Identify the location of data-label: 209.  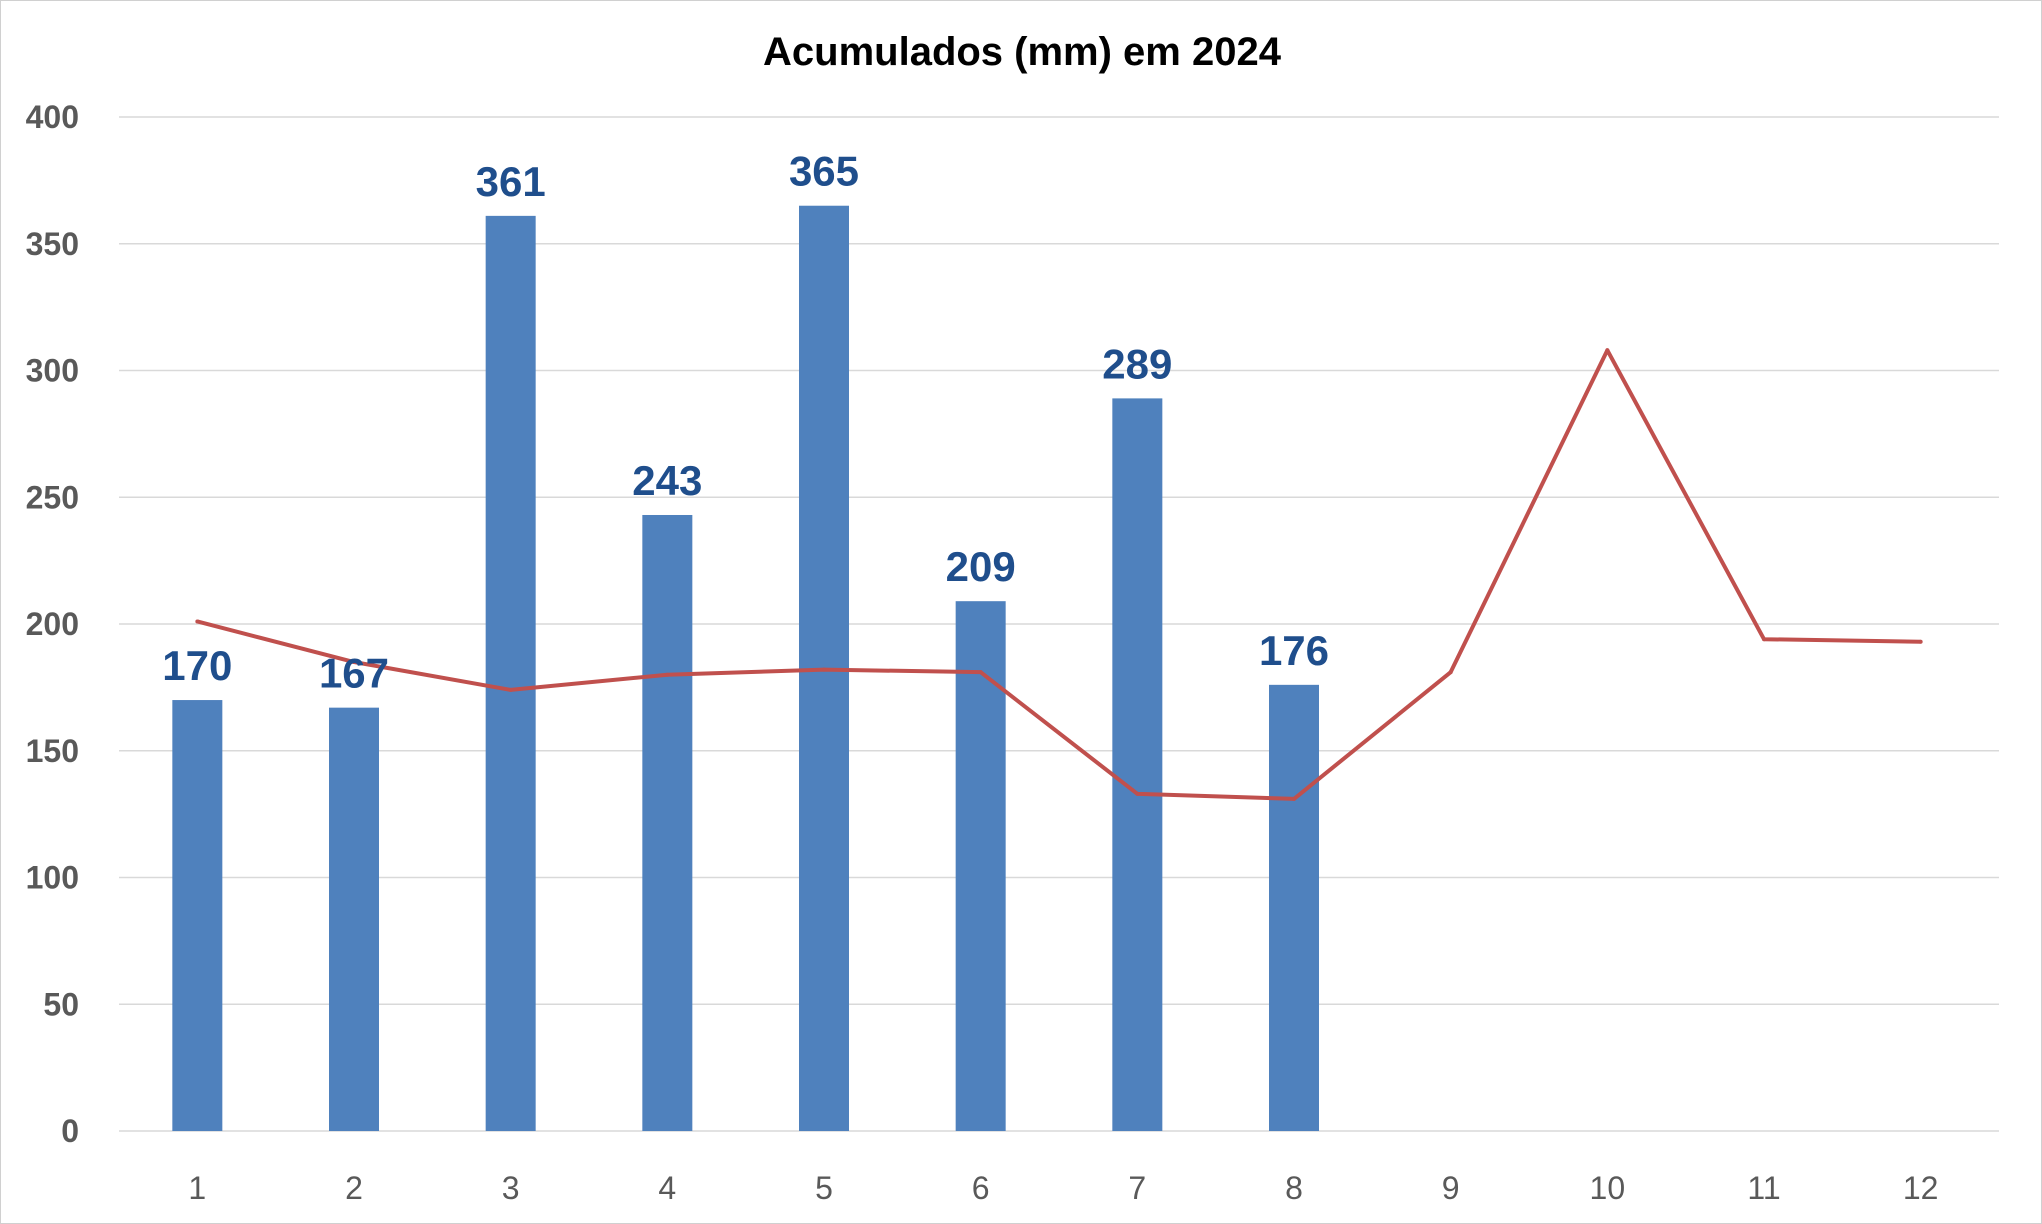
(981, 566).